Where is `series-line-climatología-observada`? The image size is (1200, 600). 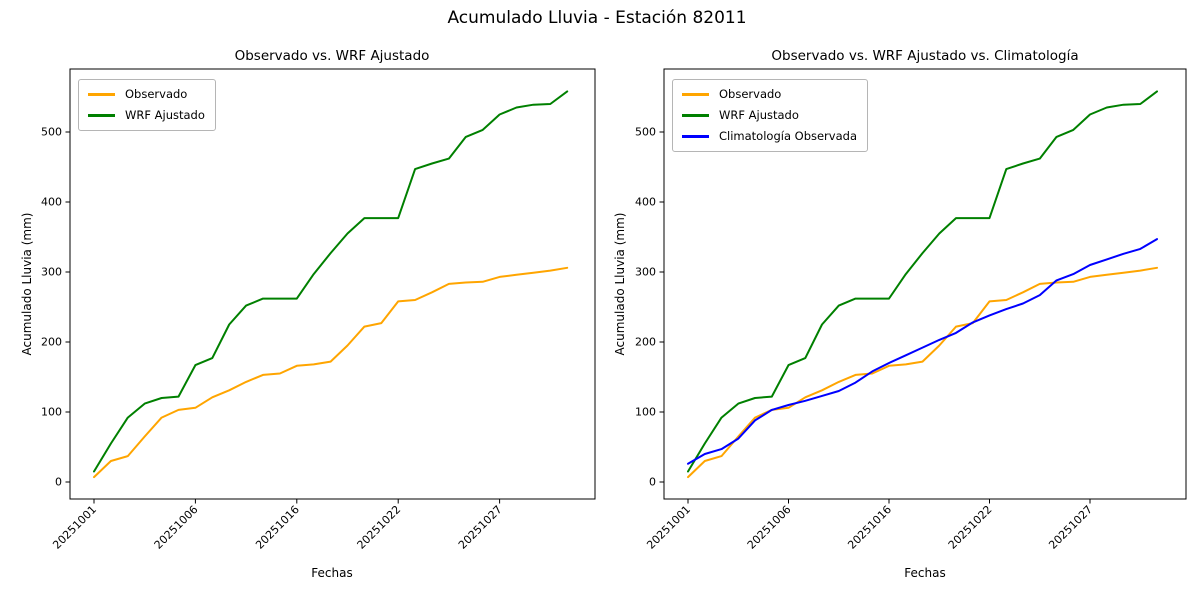
series-line-climatología-observada is located at coordinates (922, 351).